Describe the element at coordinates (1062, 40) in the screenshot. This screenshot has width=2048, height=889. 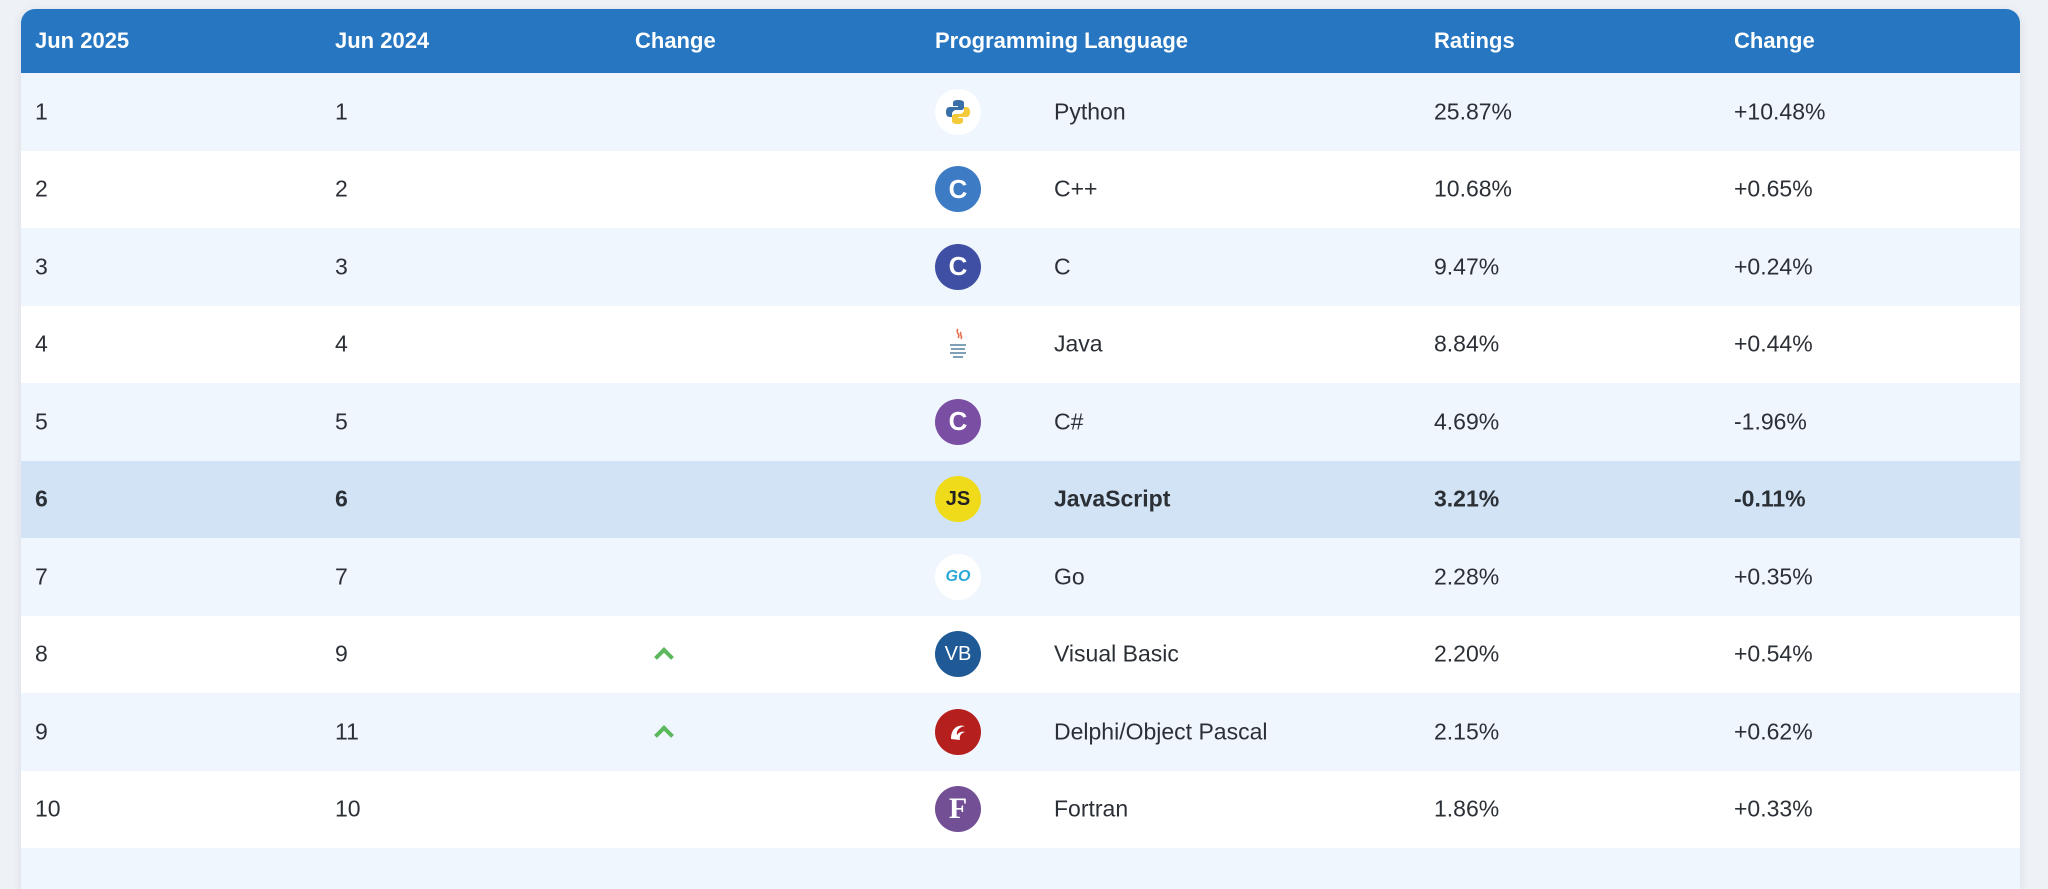
I see `header-programming-language: Programming Language` at that location.